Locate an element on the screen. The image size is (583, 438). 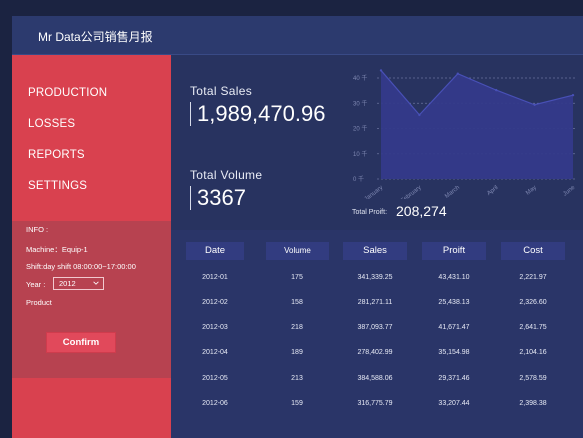
col-header-cost: Cost is located at coordinates (533, 251).